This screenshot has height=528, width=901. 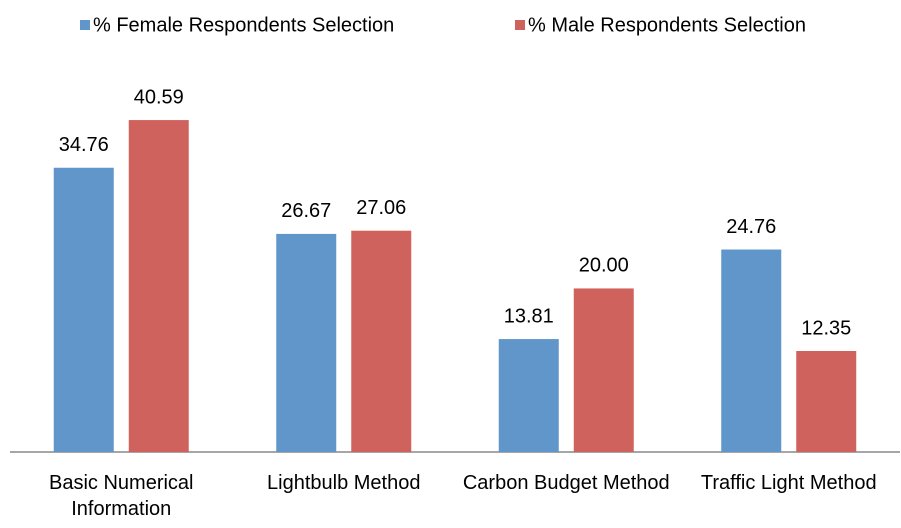 What do you see at coordinates (667, 25) in the screenshot?
I see `legend-label: % Male Respondents Selection` at bounding box center [667, 25].